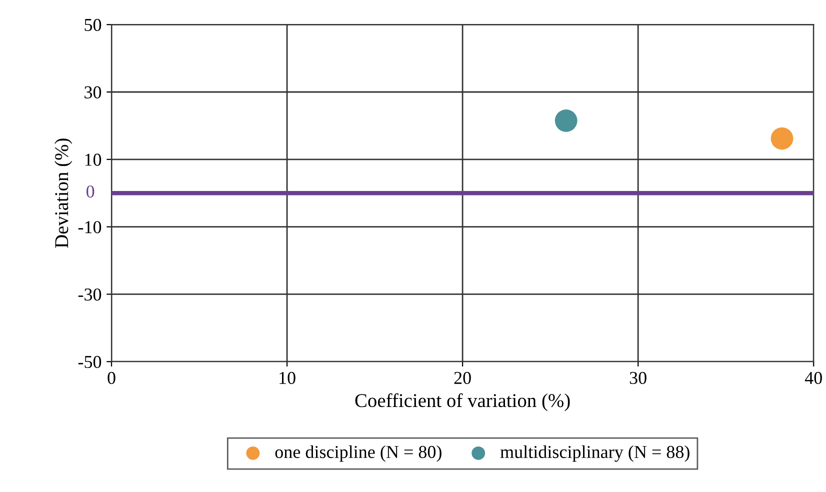 The width and height of the screenshot is (826, 492). Describe the element at coordinates (90, 294) in the screenshot. I see `y-tick-label: -30` at that location.